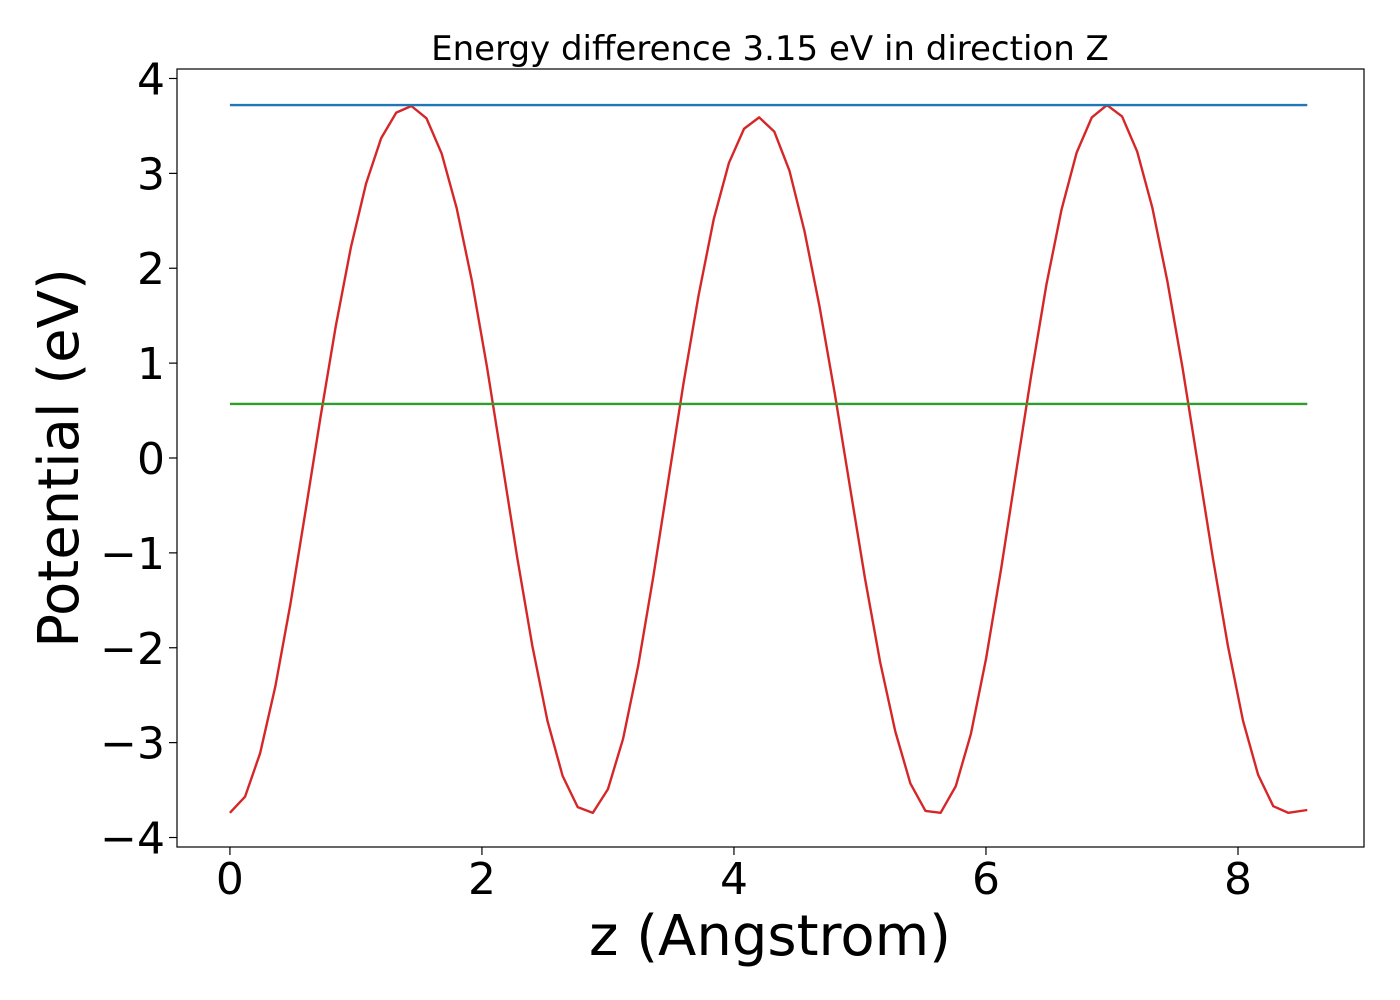 The height and width of the screenshot is (1000, 1400). What do you see at coordinates (132, 744) in the screenshot?
I see `y-tick-label: −3` at bounding box center [132, 744].